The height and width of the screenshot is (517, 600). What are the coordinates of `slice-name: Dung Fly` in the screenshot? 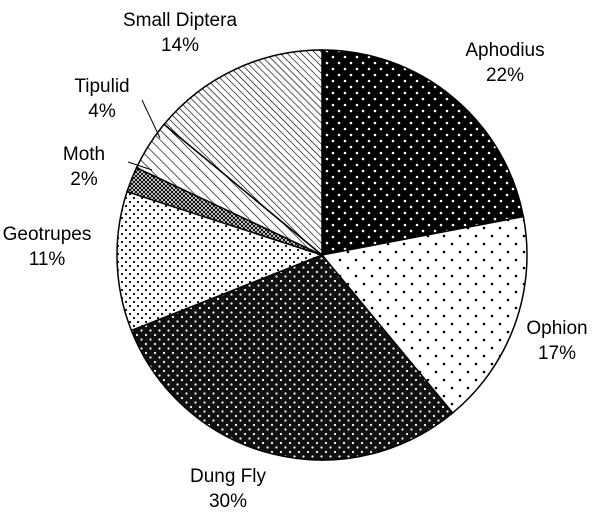 It's located at (228, 476).